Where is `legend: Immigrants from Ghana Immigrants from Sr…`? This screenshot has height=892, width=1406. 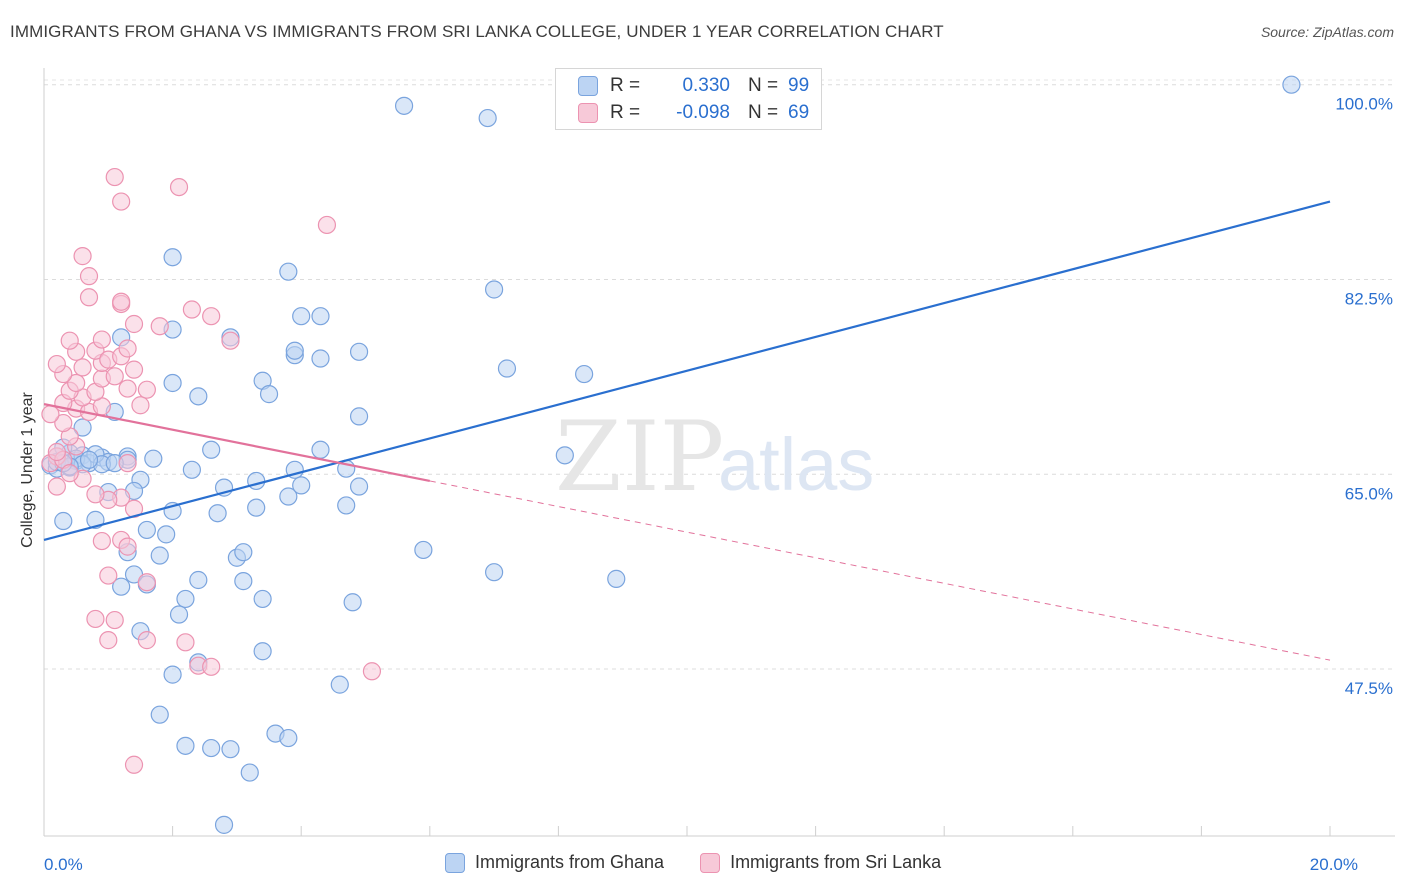 legend: Immigrants from Ghana Immigrants from Sr… is located at coordinates (706, 862).